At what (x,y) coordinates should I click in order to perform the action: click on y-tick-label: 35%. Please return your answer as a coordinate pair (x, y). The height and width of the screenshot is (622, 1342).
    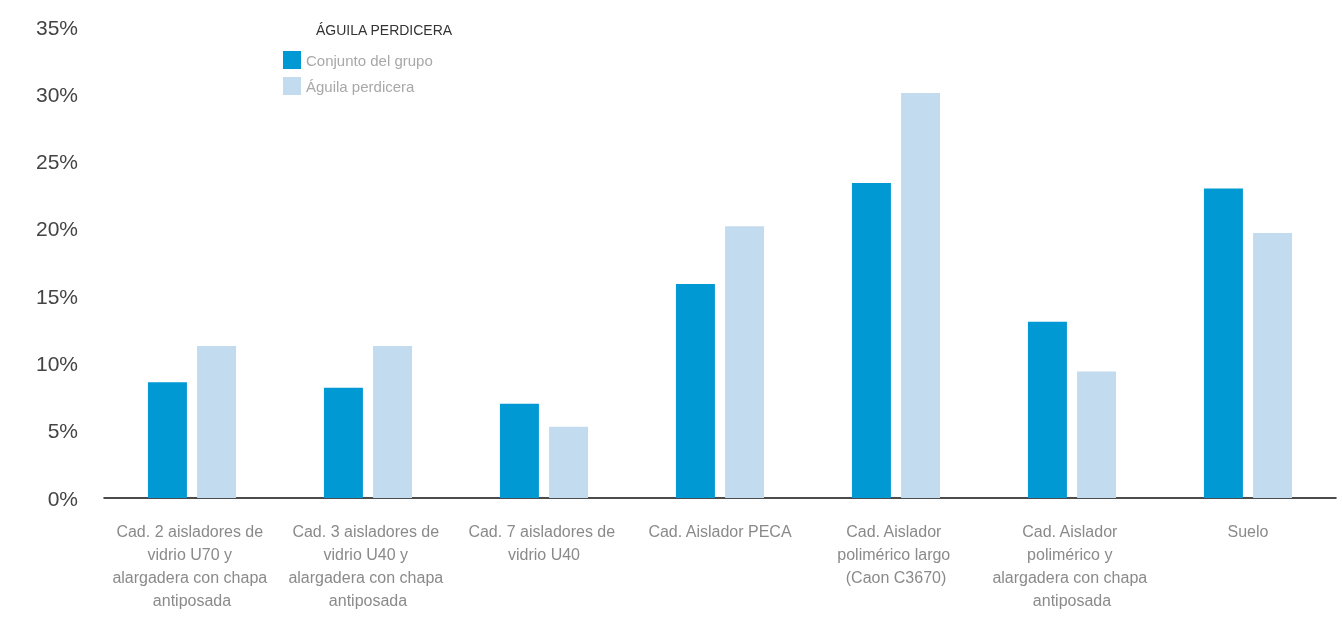
    Looking at the image, I should click on (56, 27).